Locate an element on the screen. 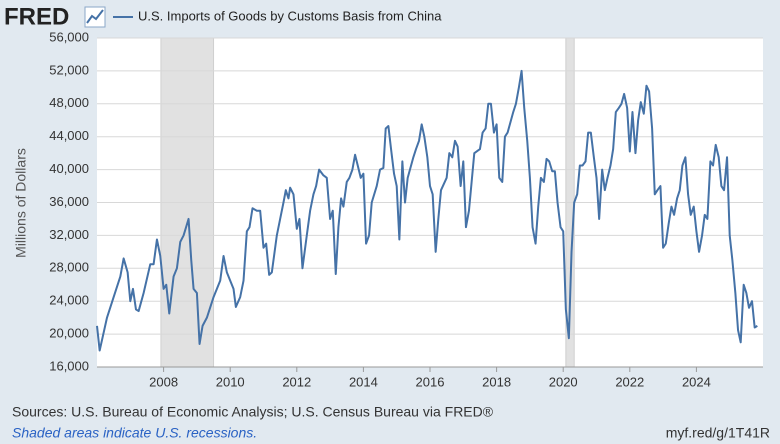 The image size is (780, 444). y-tick-label: 40,000 is located at coordinates (69, 168).